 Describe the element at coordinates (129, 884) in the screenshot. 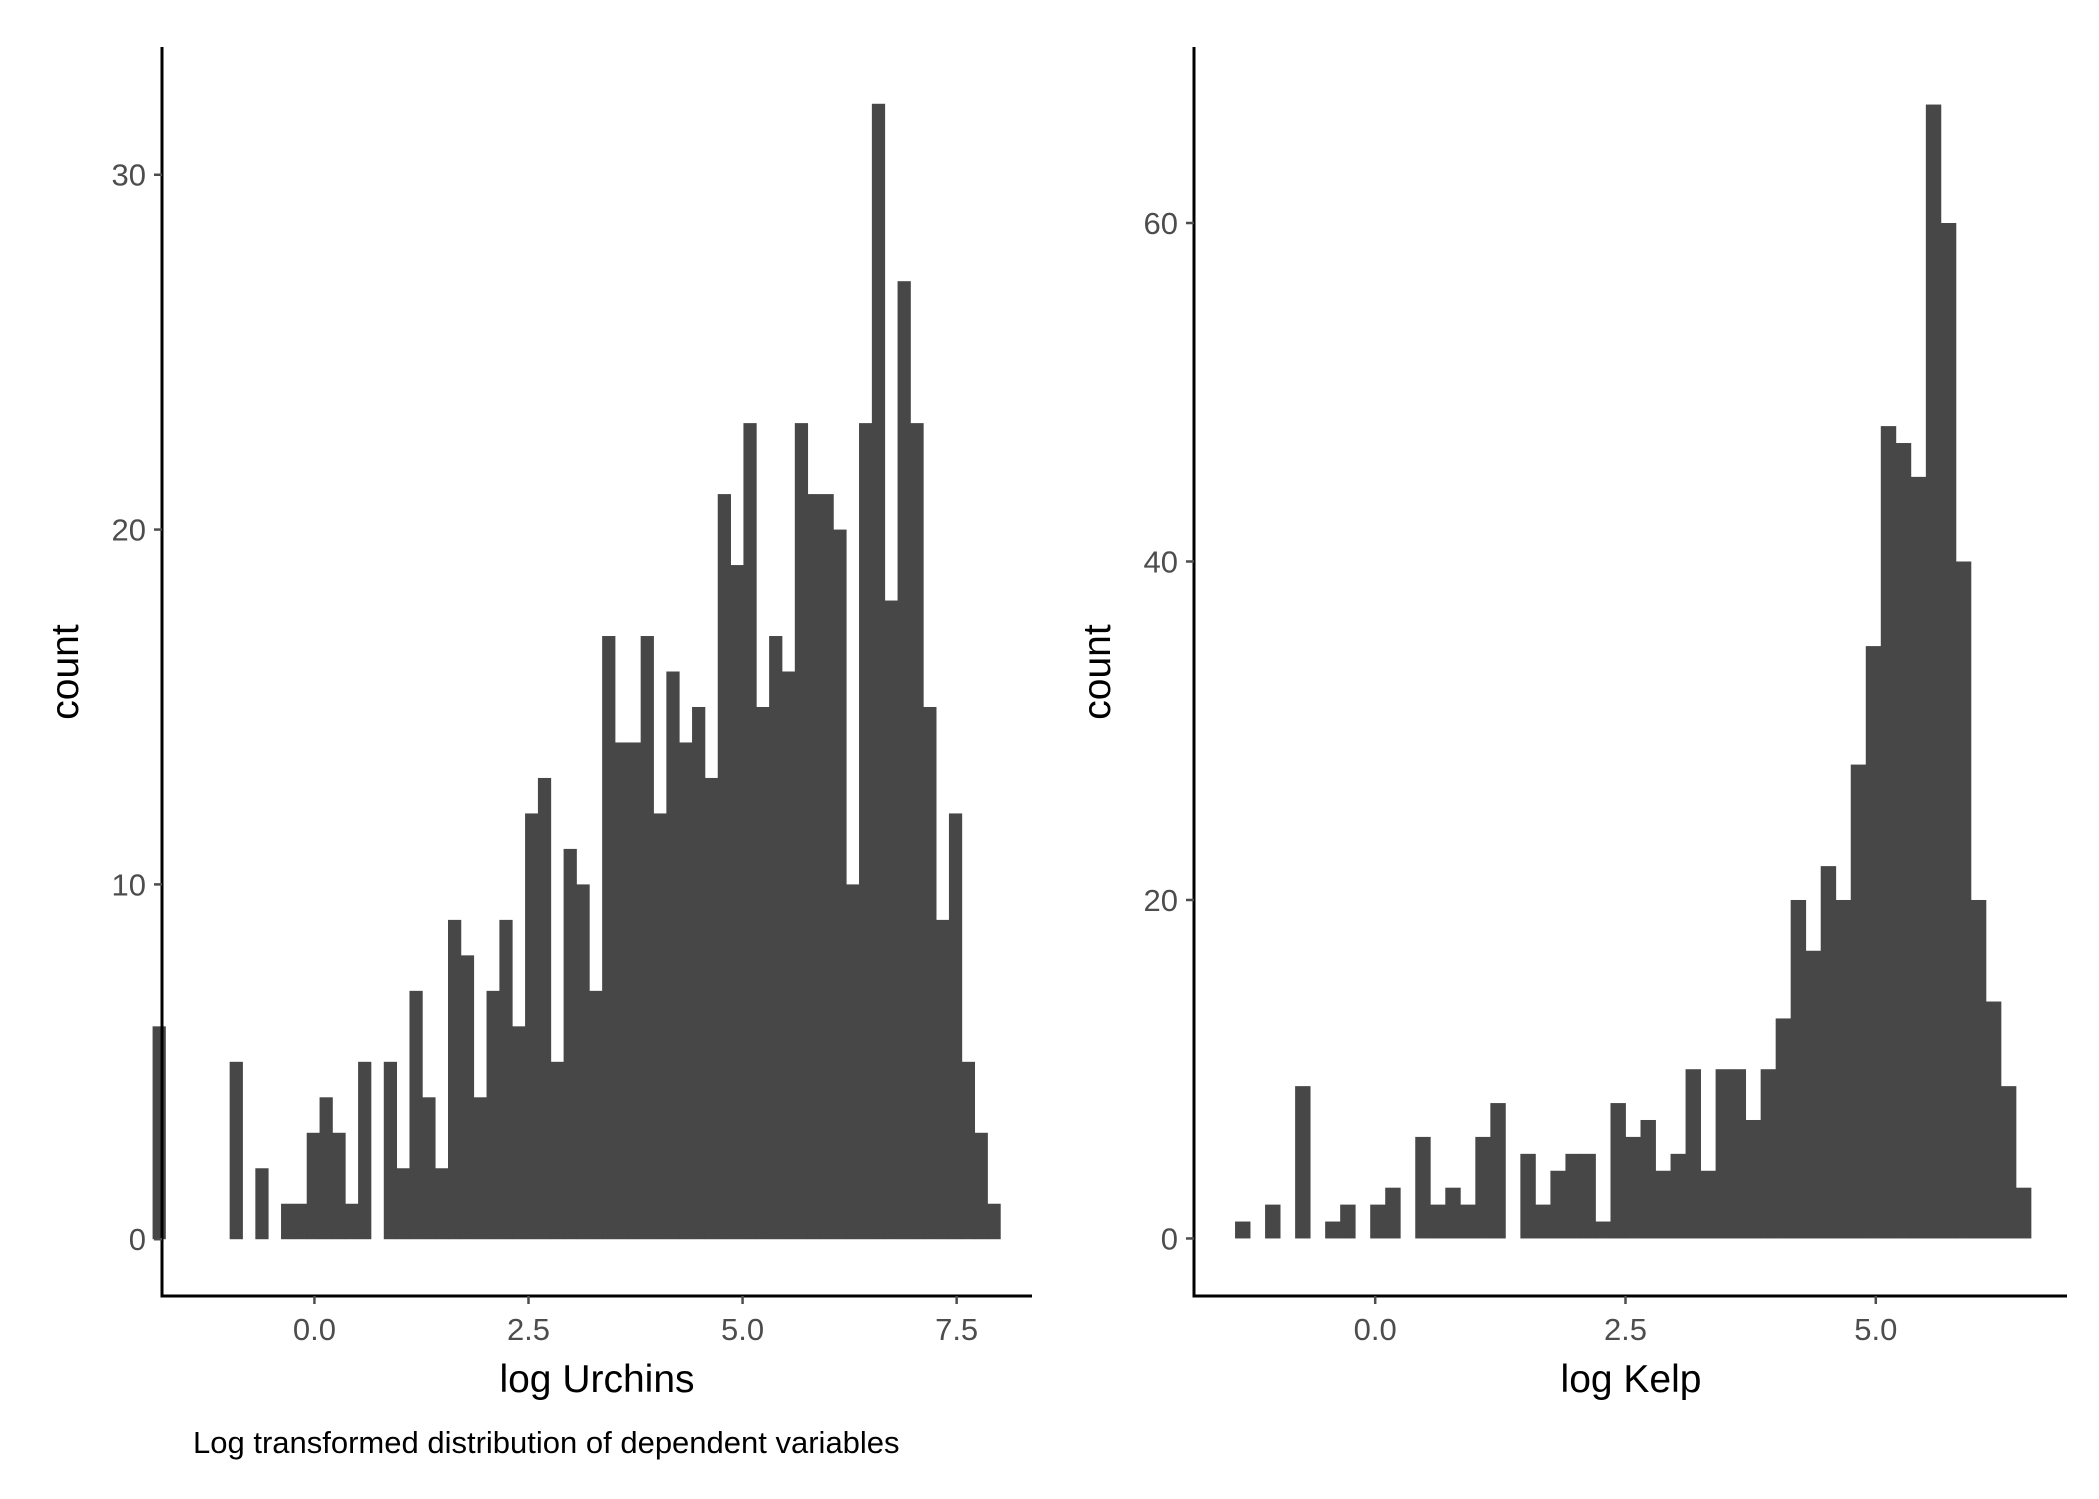

I see `urchins-y-tick-label: 10` at that location.